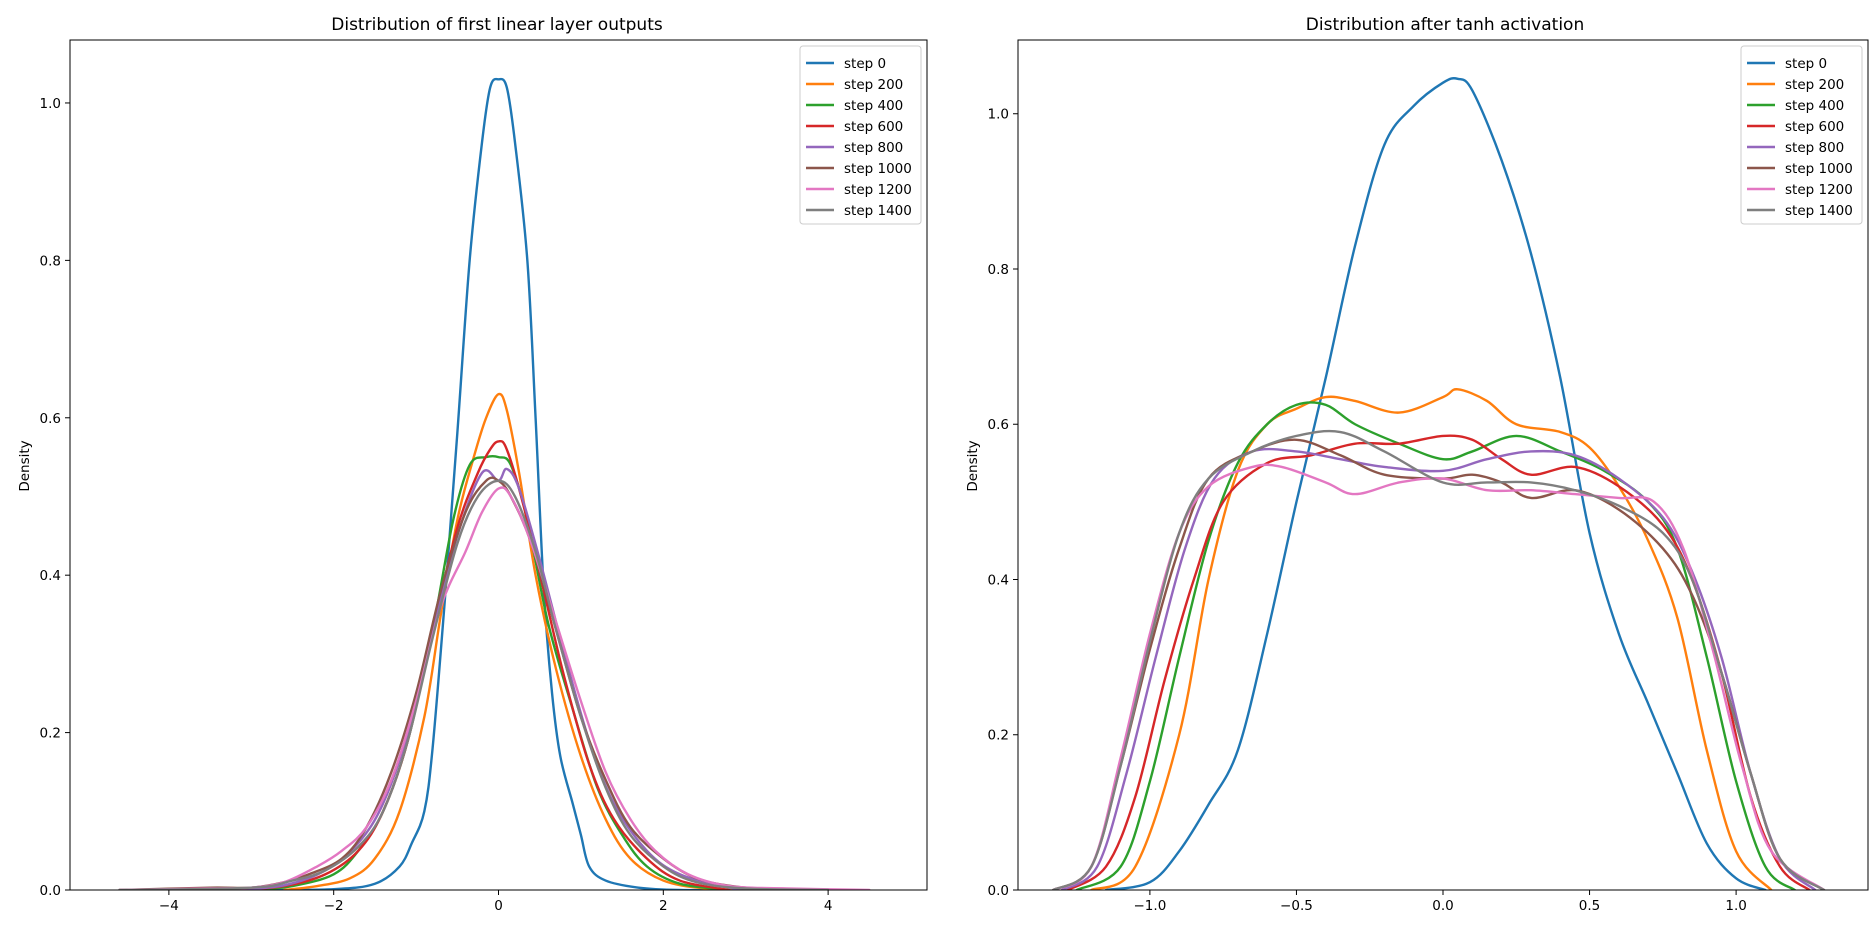 The width and height of the screenshot is (1874, 936). I want to click on x-tick-label: −4, so click(169, 906).